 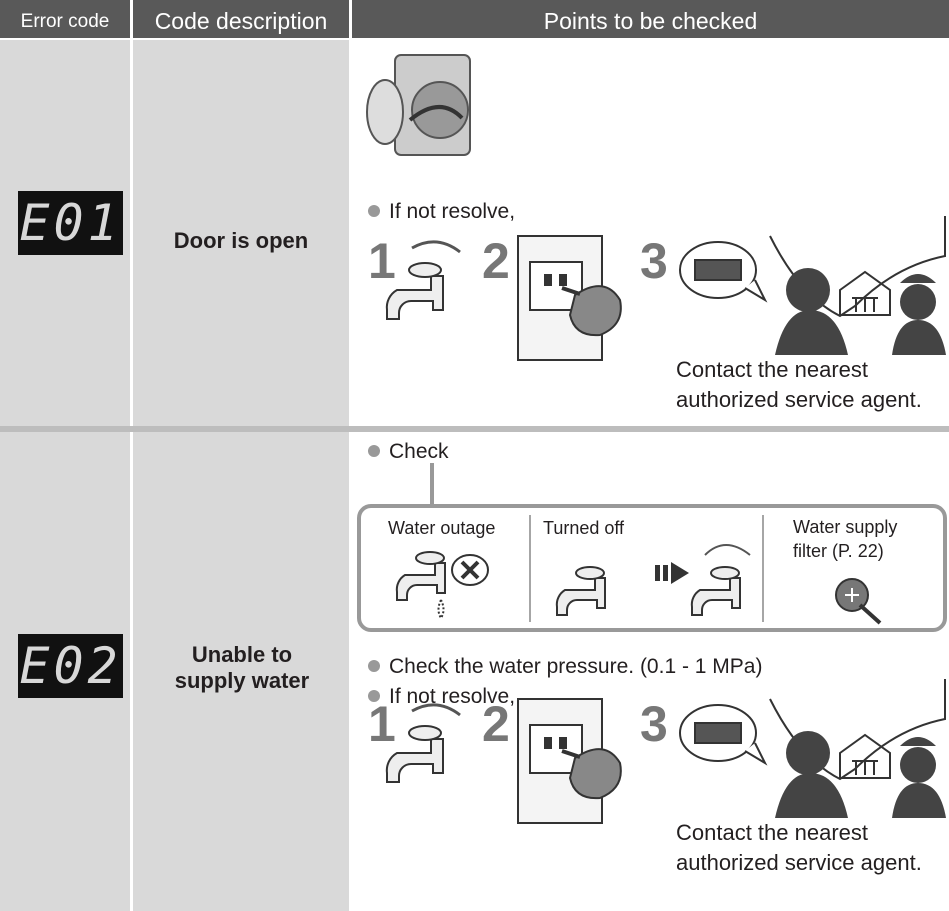 What do you see at coordinates (845, 539) in the screenshot?
I see `cause-label: Water supply filter (P. 22)` at bounding box center [845, 539].